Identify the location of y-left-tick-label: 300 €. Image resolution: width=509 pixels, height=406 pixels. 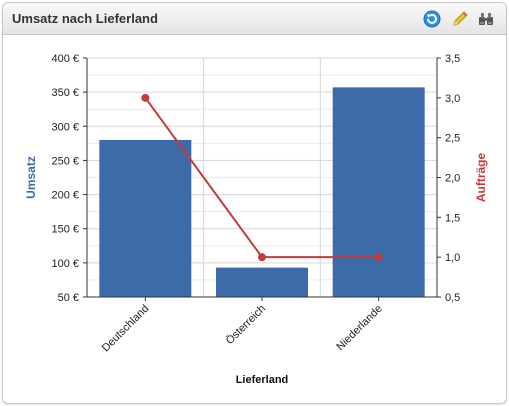
(65, 127).